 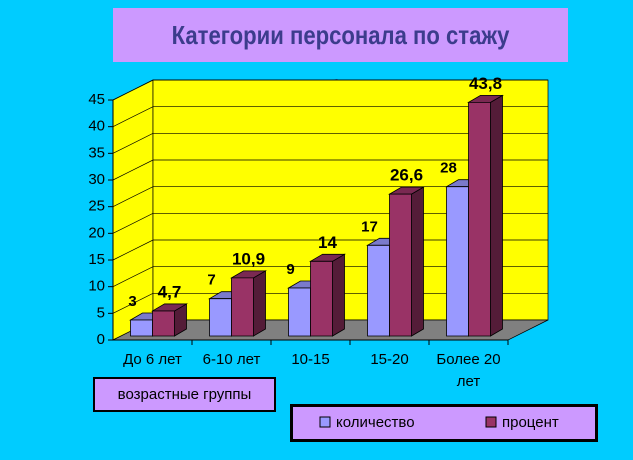 What do you see at coordinates (530, 422) in the screenshot?
I see `legend-label: процент` at bounding box center [530, 422].